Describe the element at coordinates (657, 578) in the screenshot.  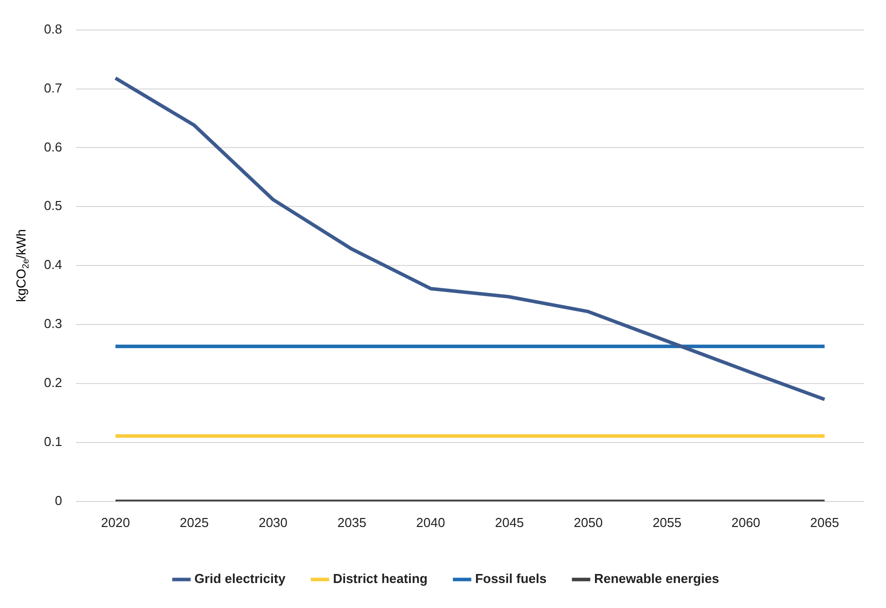
I see `legend-label: Renewable energies` at that location.